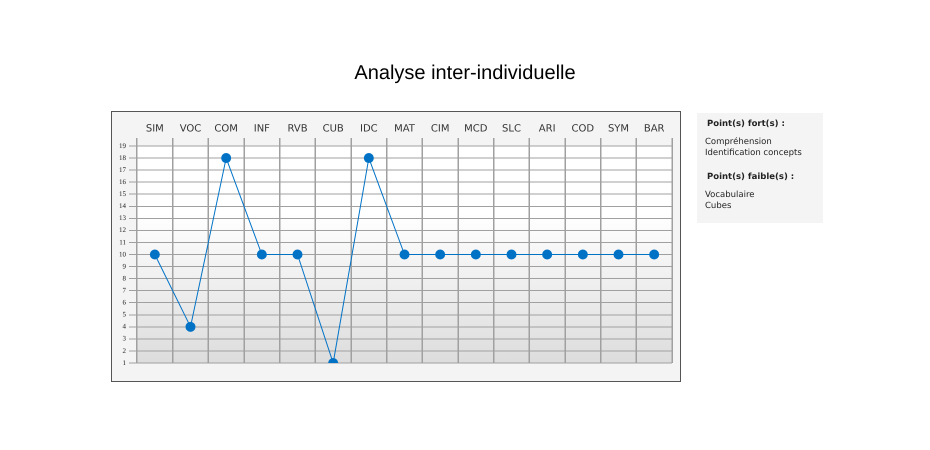  Describe the element at coordinates (718, 206) in the screenshot. I see `text: Cubes` at that location.